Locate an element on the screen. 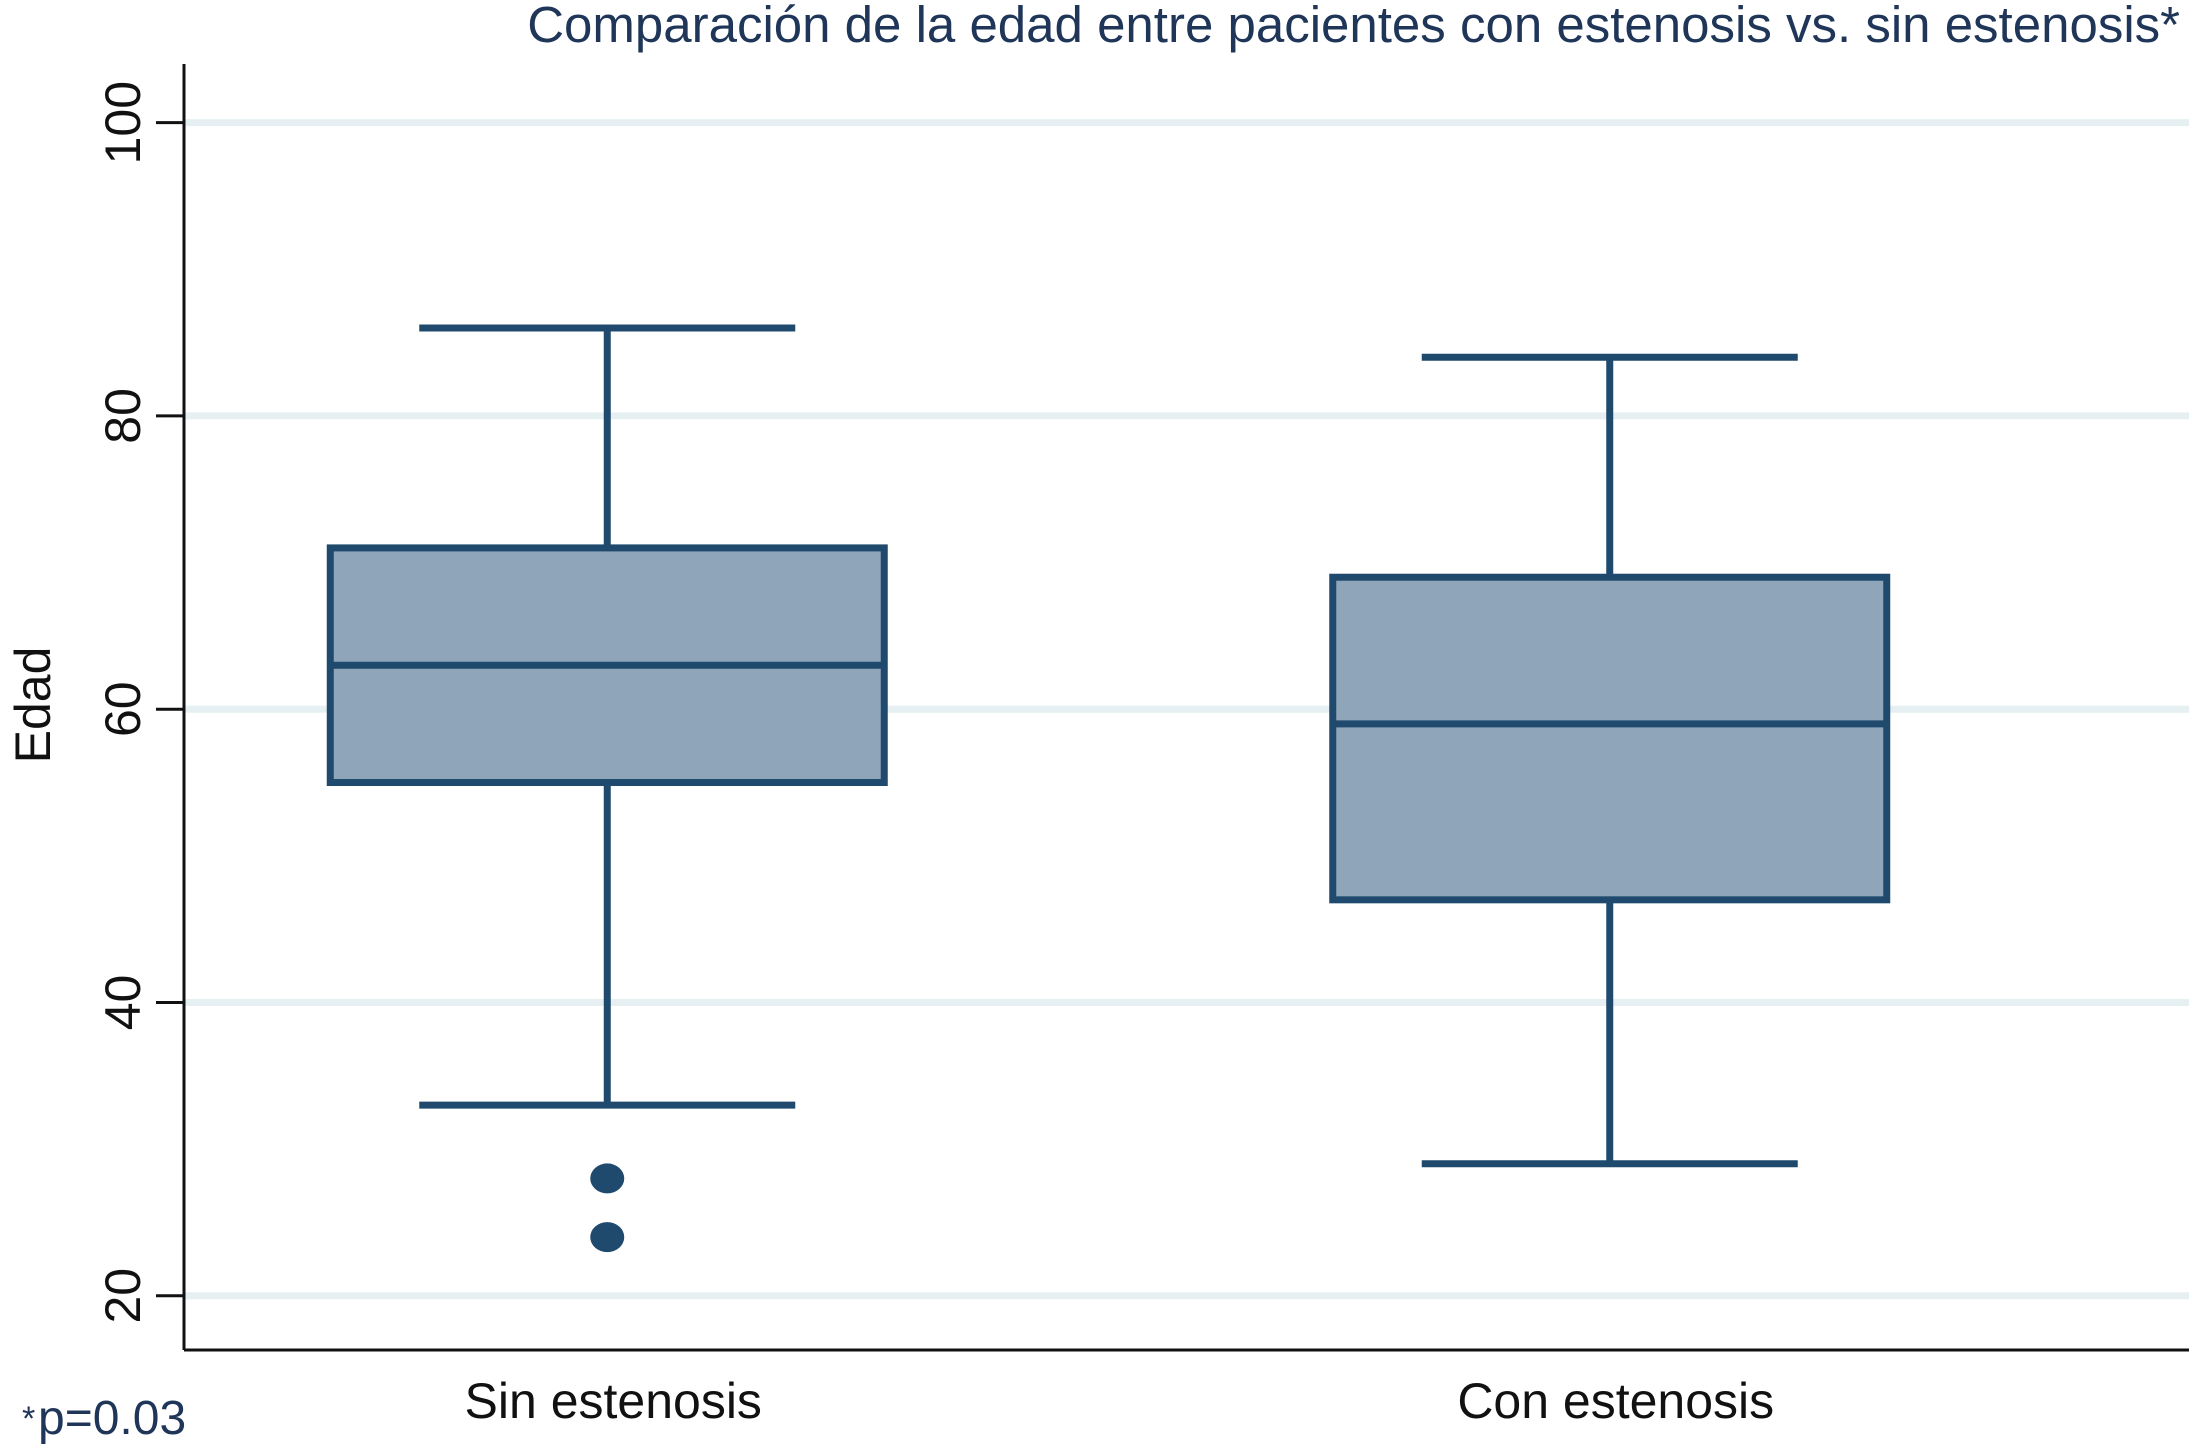 The height and width of the screenshot is (1448, 2189). footnote-marker: * is located at coordinates (28, 1419).